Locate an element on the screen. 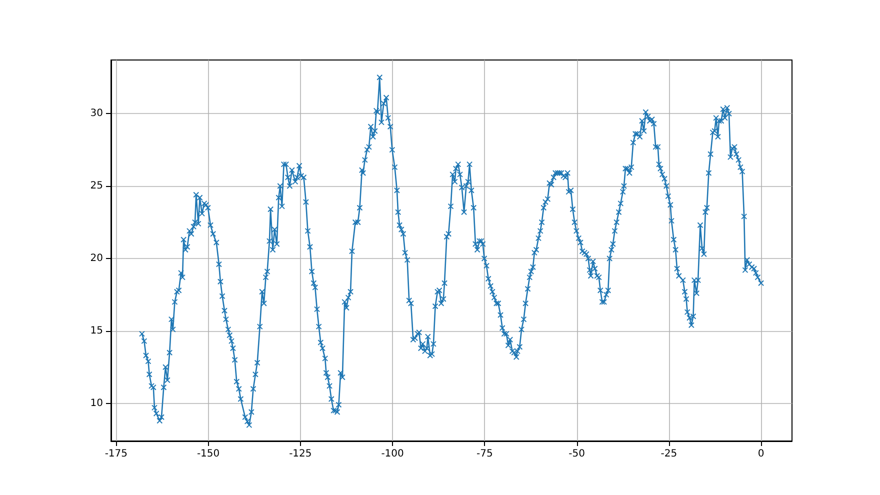 The height and width of the screenshot is (495, 880). x-tick-label: 0 is located at coordinates (761, 454).